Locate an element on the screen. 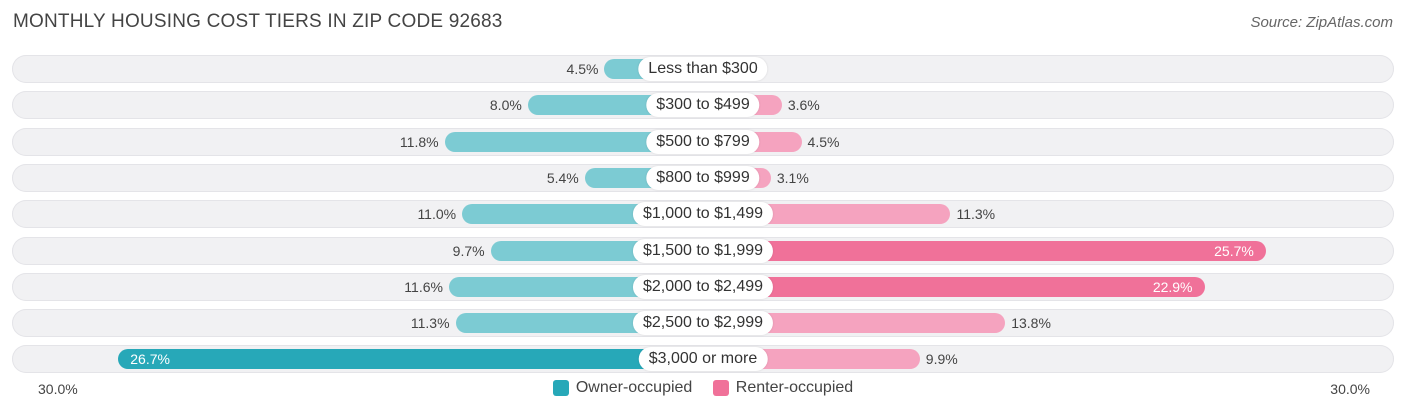 This screenshot has width=1406, height=414. renter-value-label: 11.3% is located at coordinates (976, 214).